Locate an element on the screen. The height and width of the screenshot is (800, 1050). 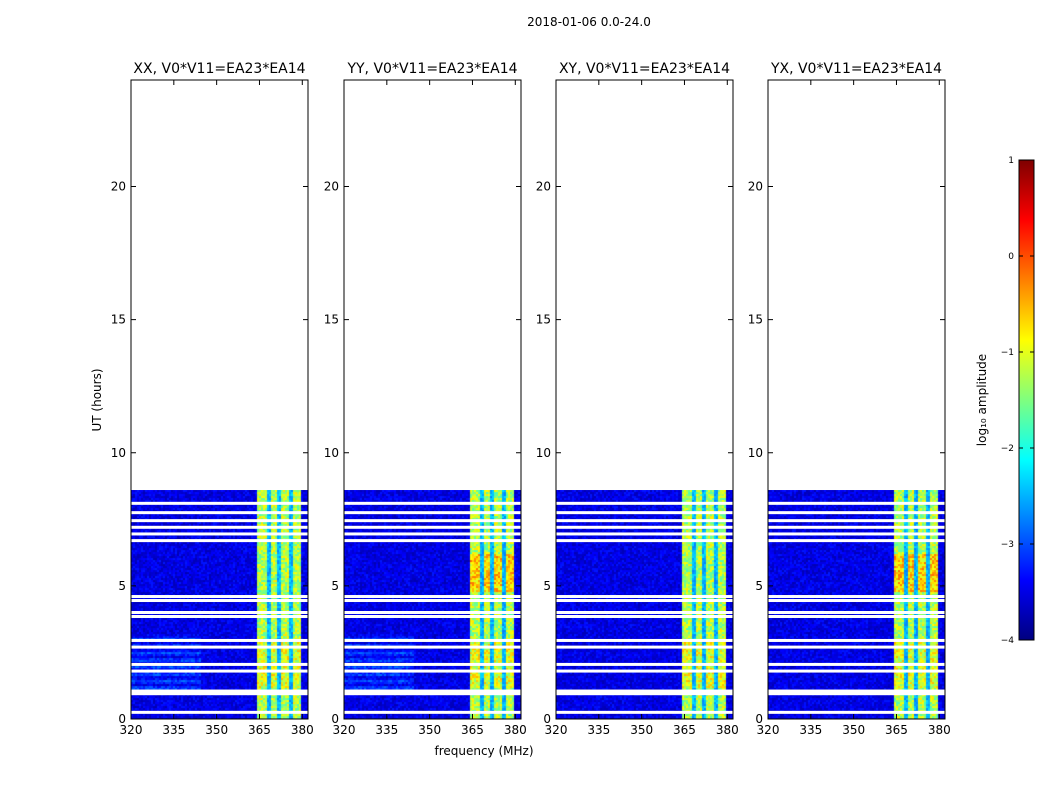
y-axis-label: UT (hours) is located at coordinates (97, 399).